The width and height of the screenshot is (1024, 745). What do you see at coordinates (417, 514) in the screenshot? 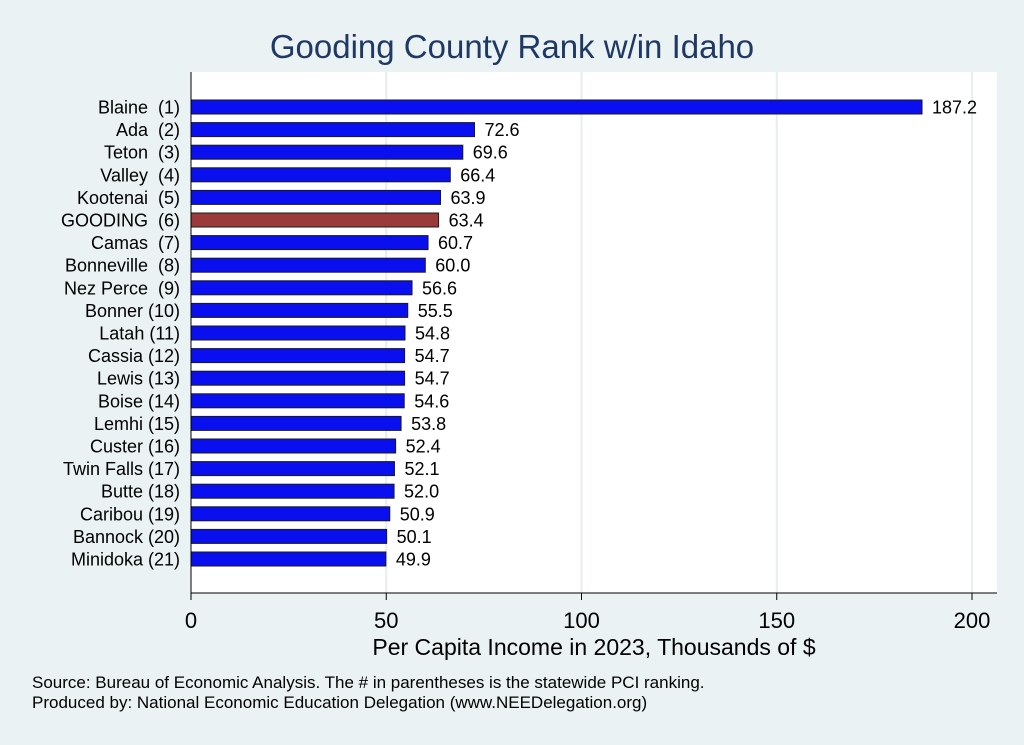
I see `value-label: 50.9` at bounding box center [417, 514].